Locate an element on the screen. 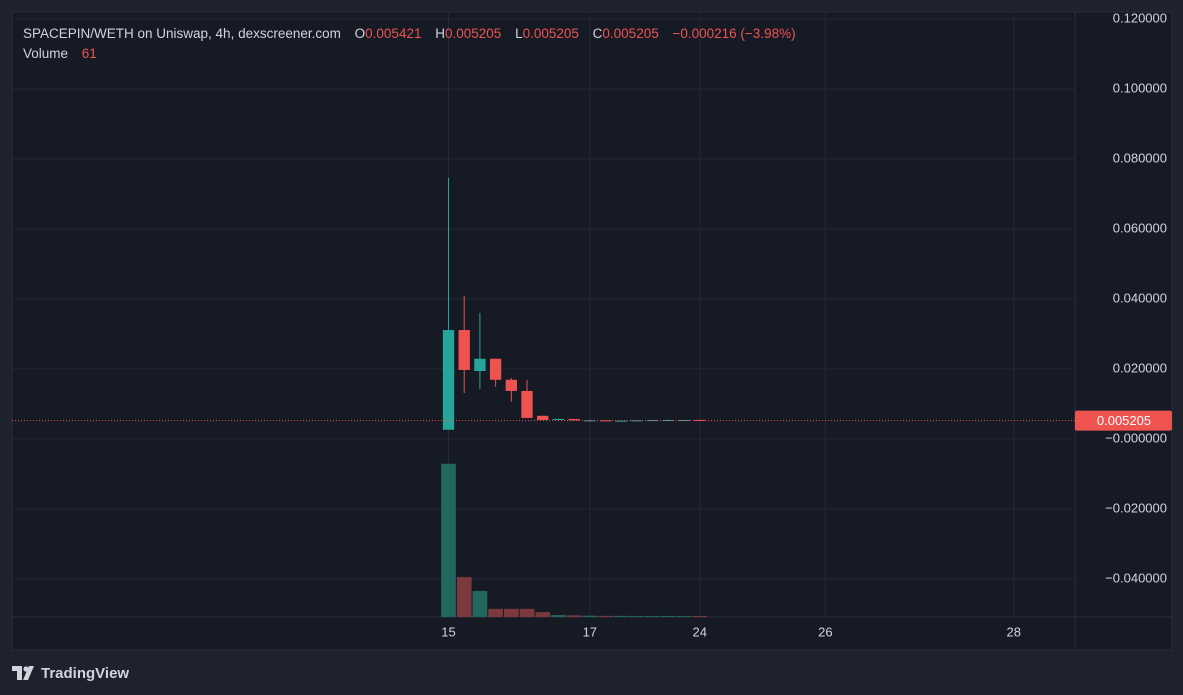 The image size is (1183, 695). y-tick-label: 0.120000 is located at coordinates (1140, 17).